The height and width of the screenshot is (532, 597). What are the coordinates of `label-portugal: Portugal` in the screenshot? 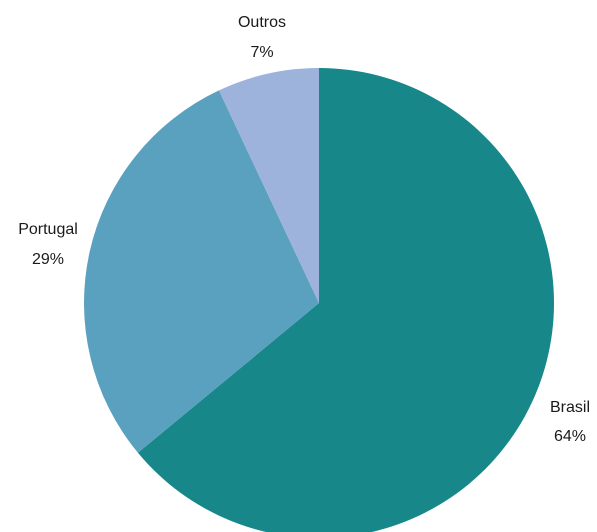 It's located at (48, 229).